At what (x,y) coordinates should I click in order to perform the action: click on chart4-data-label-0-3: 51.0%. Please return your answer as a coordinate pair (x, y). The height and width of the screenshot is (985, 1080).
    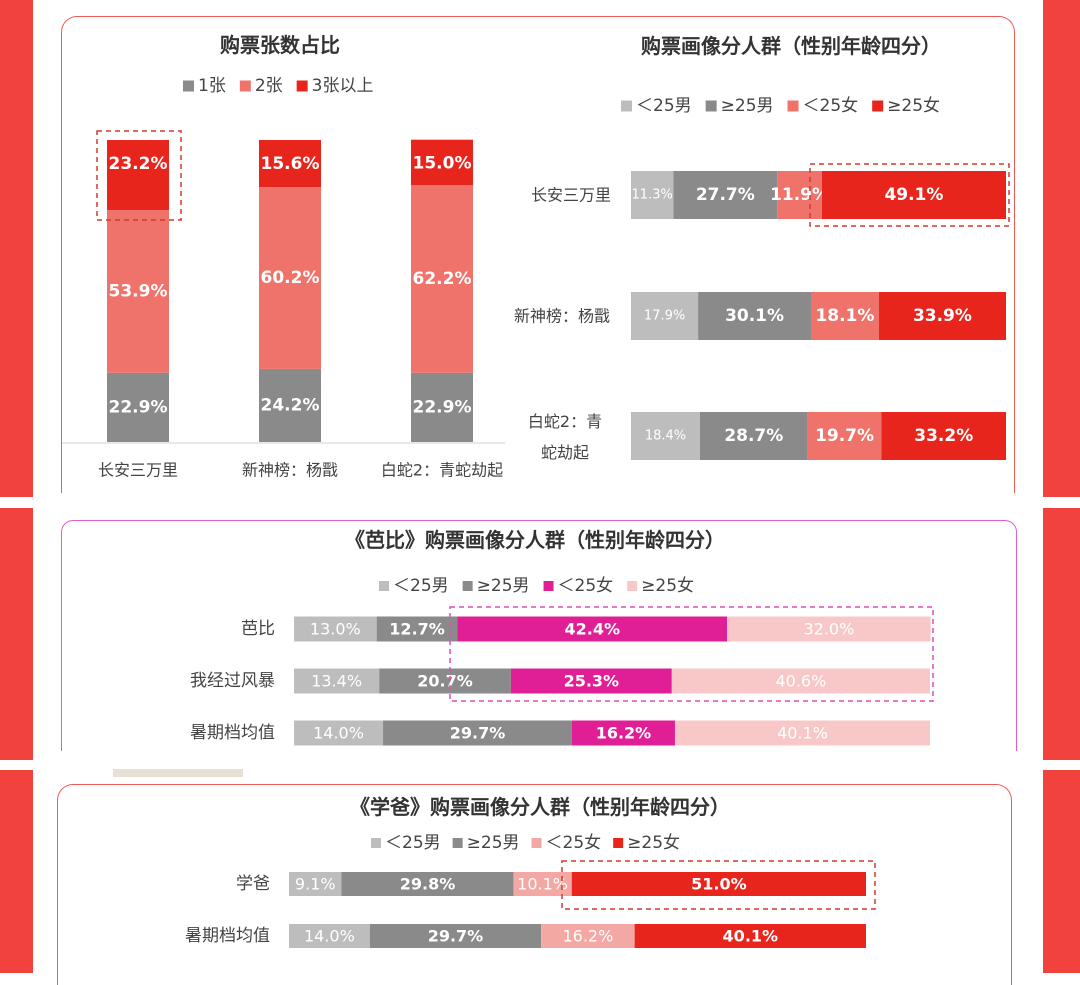
    Looking at the image, I should click on (719, 884).